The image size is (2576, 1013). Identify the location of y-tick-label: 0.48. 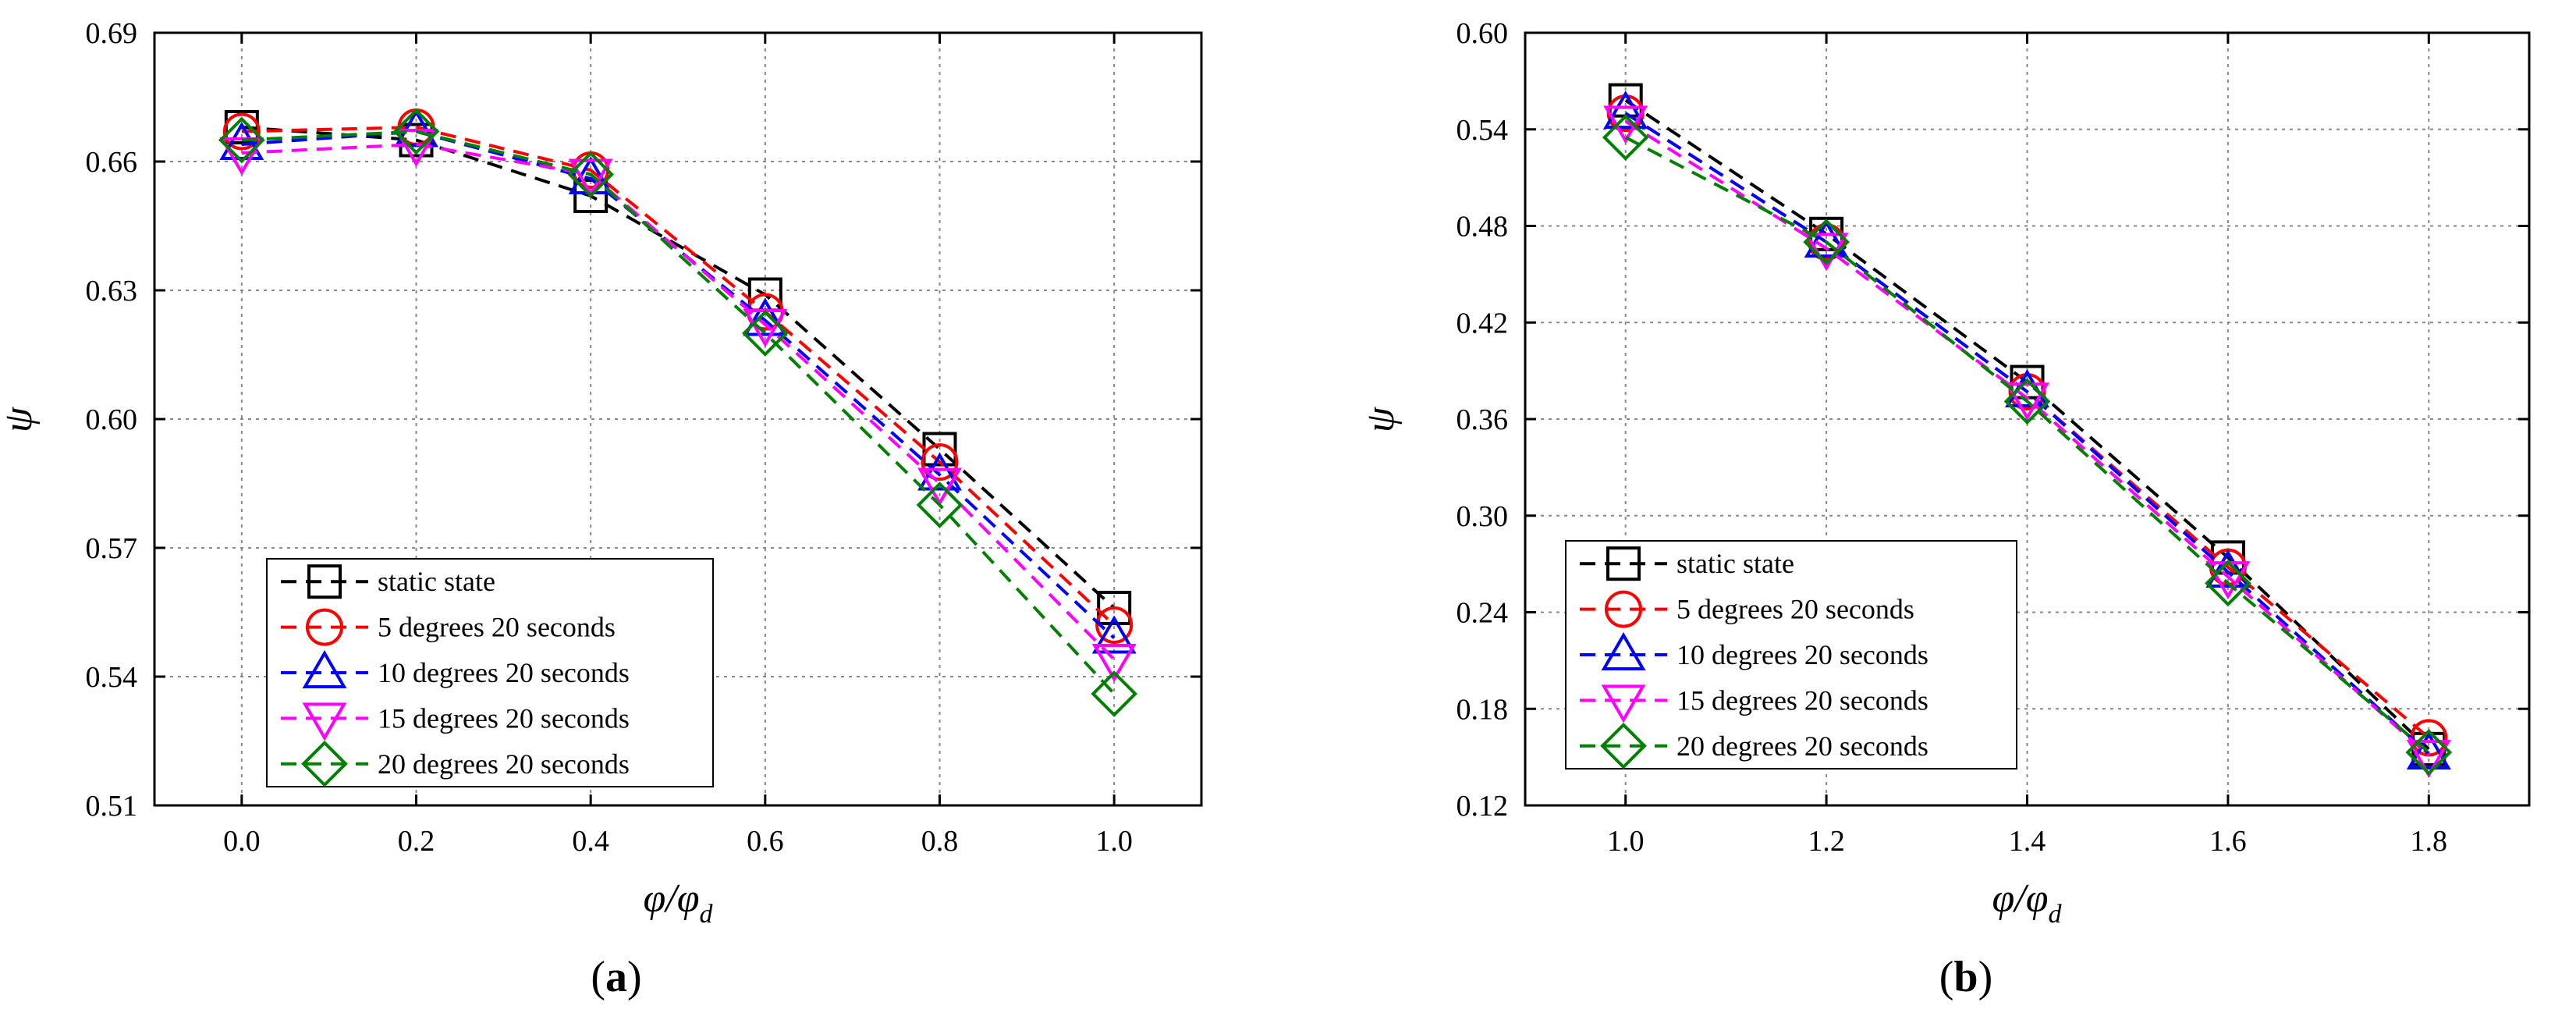
(1483, 227).